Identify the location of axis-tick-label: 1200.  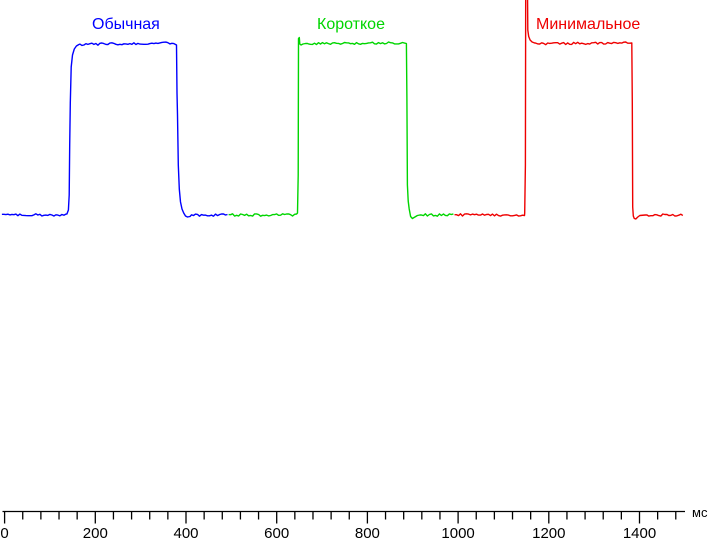
(549, 533).